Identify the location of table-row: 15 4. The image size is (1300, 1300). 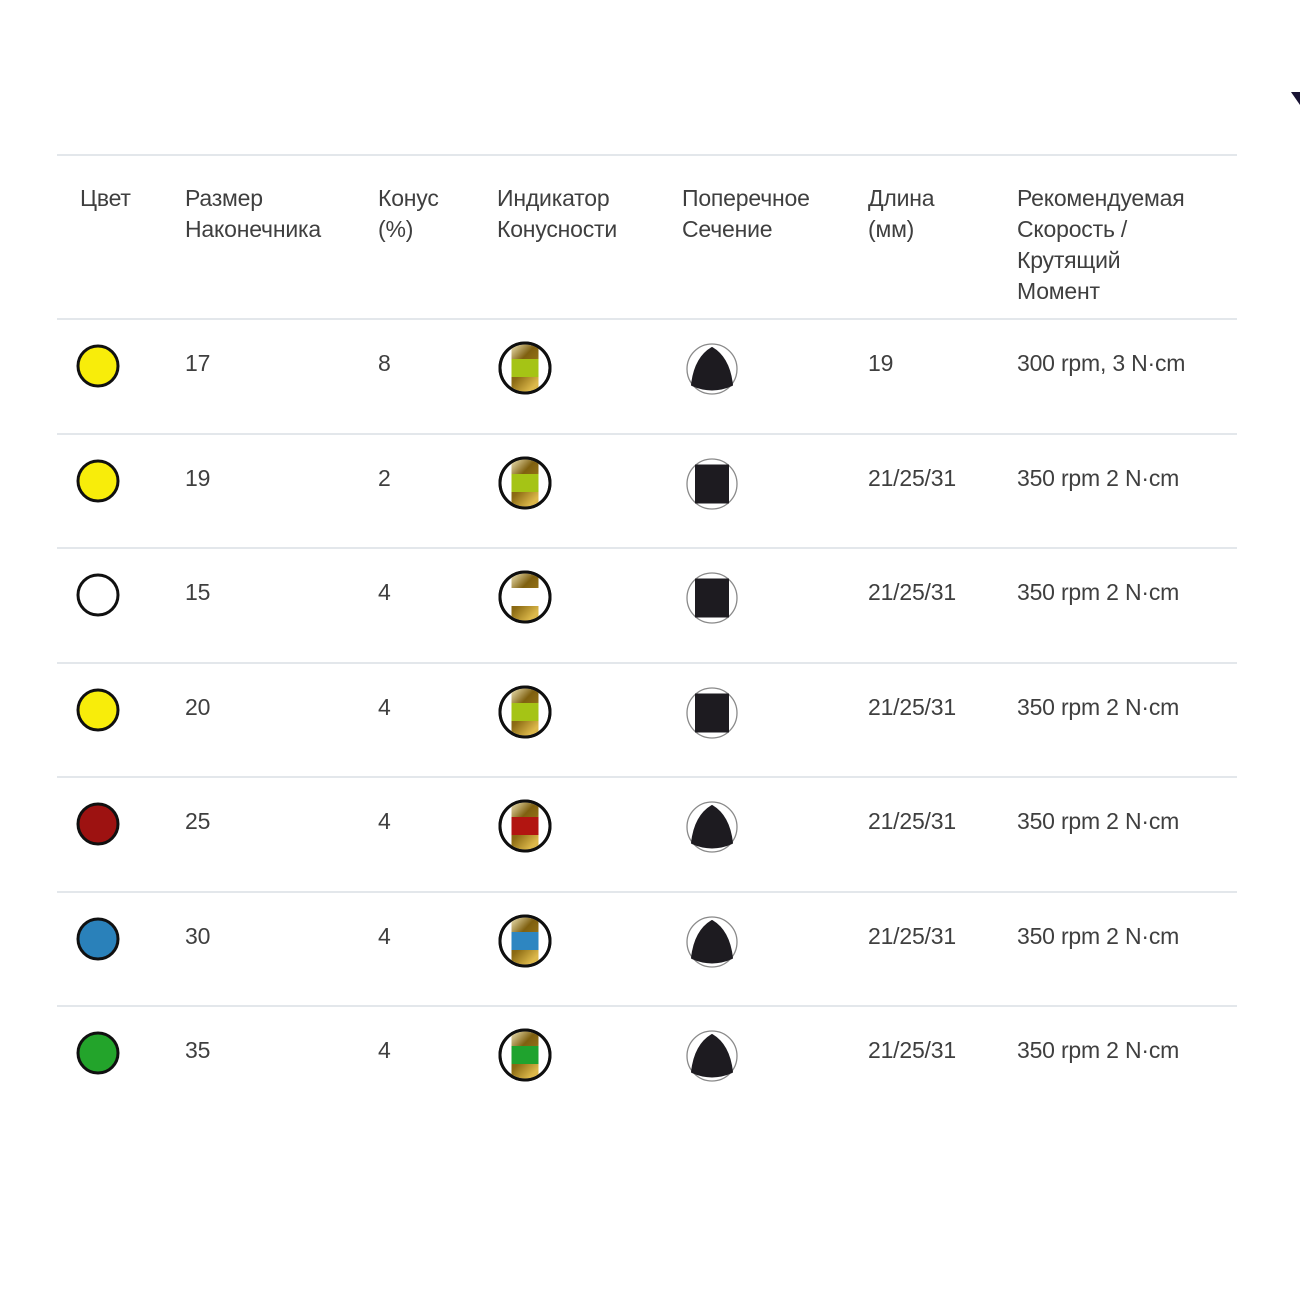
(647, 606).